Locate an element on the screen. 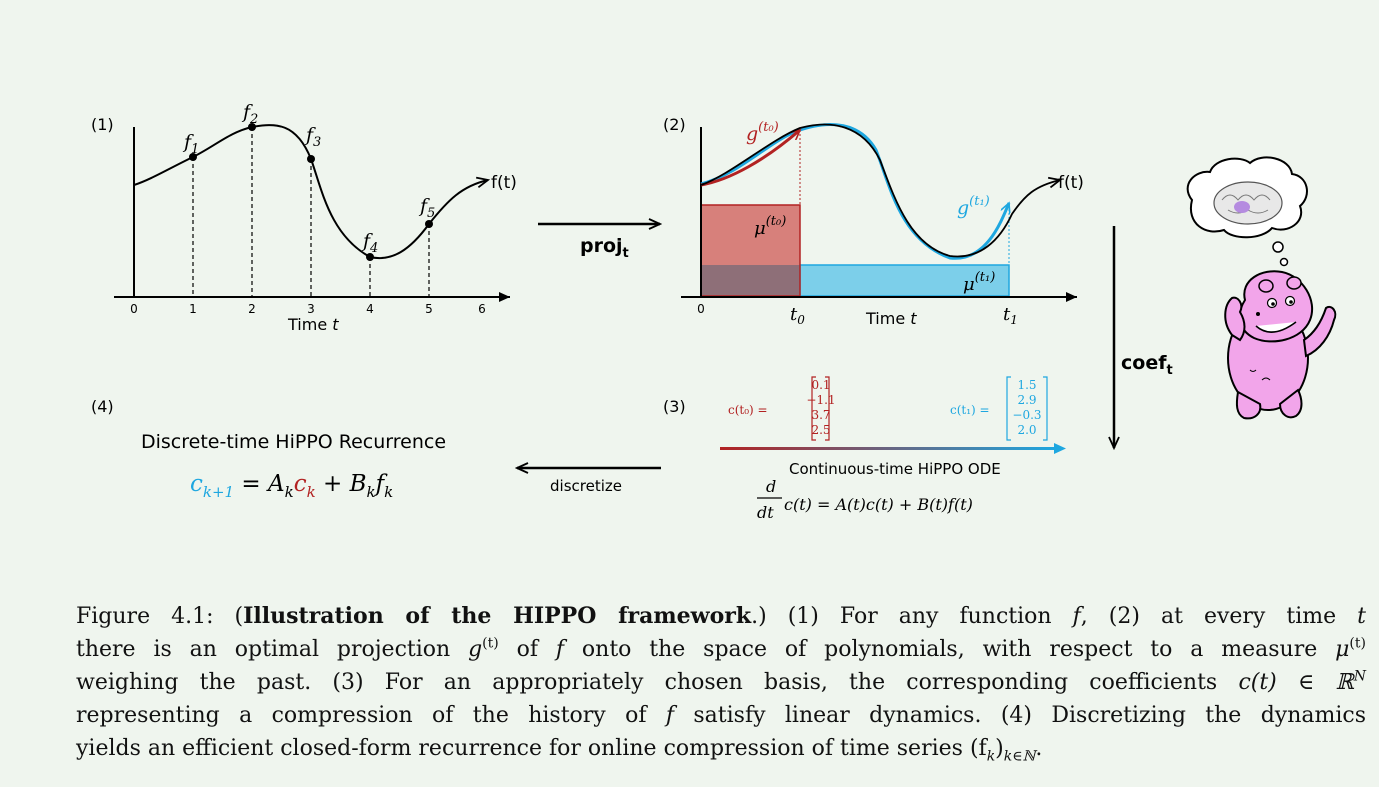  sample-label-2: f2 is located at coordinates (249, 114).